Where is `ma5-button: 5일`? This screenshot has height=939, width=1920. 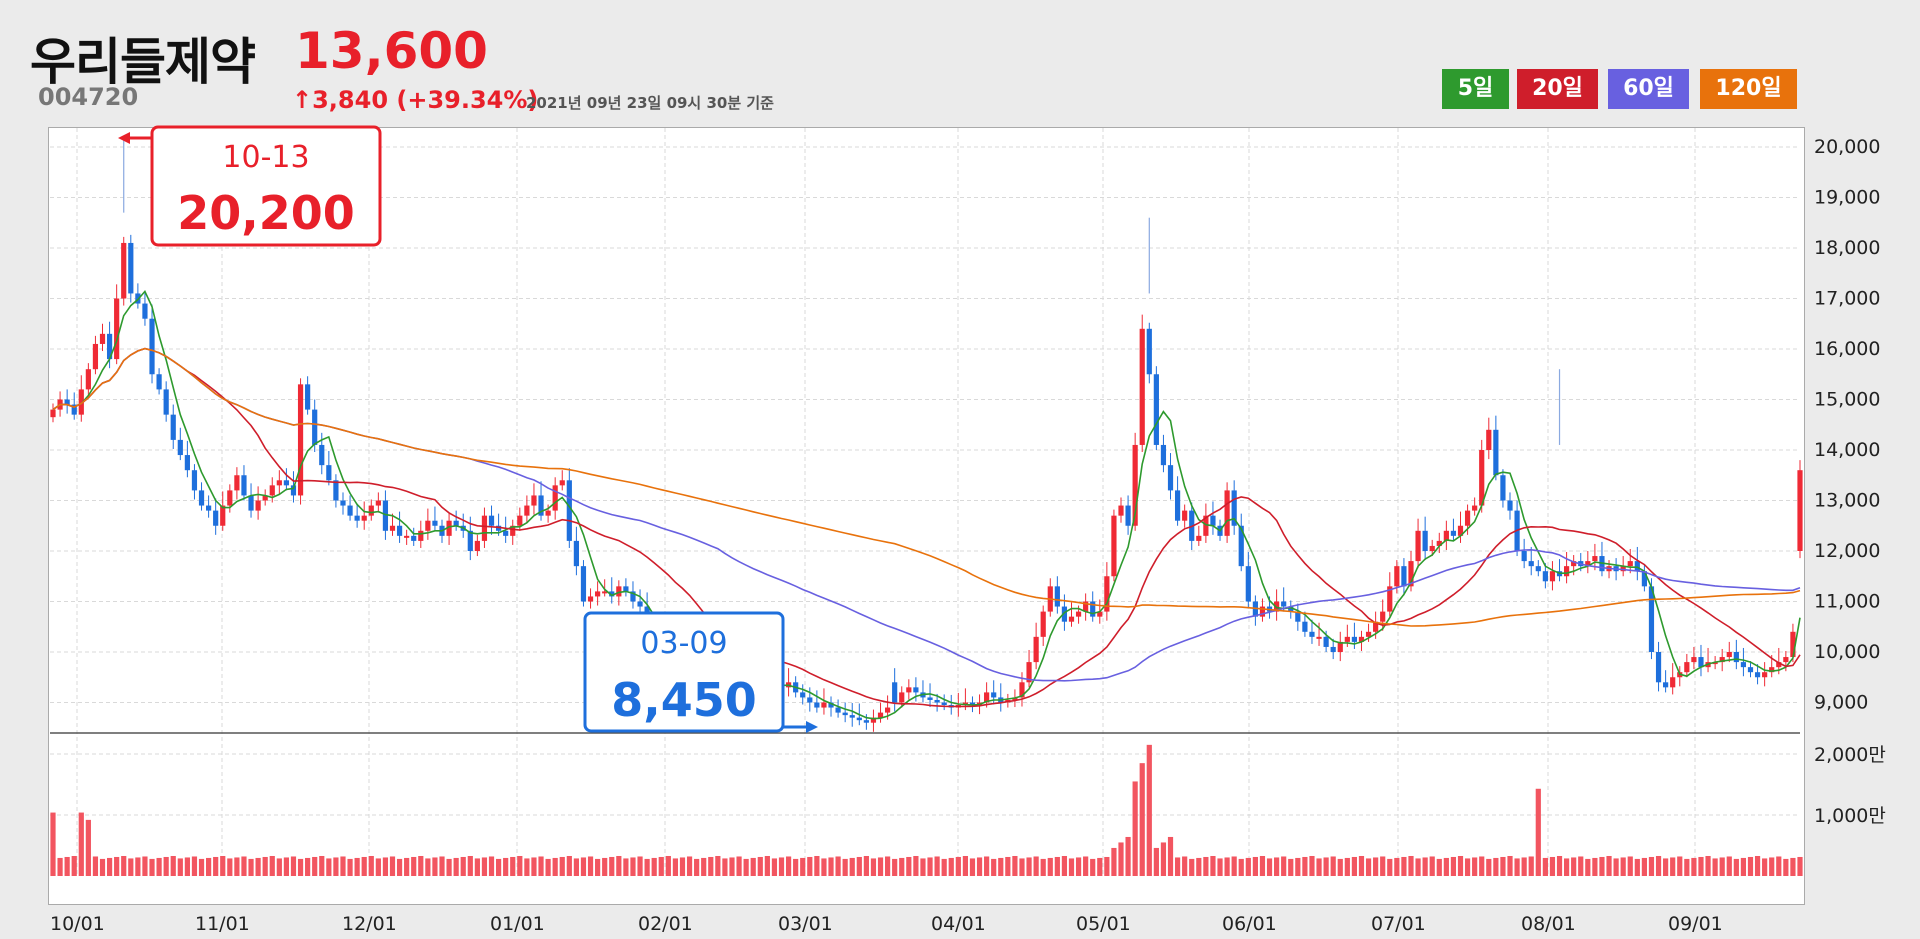 ma5-button: 5일 is located at coordinates (1475, 89).